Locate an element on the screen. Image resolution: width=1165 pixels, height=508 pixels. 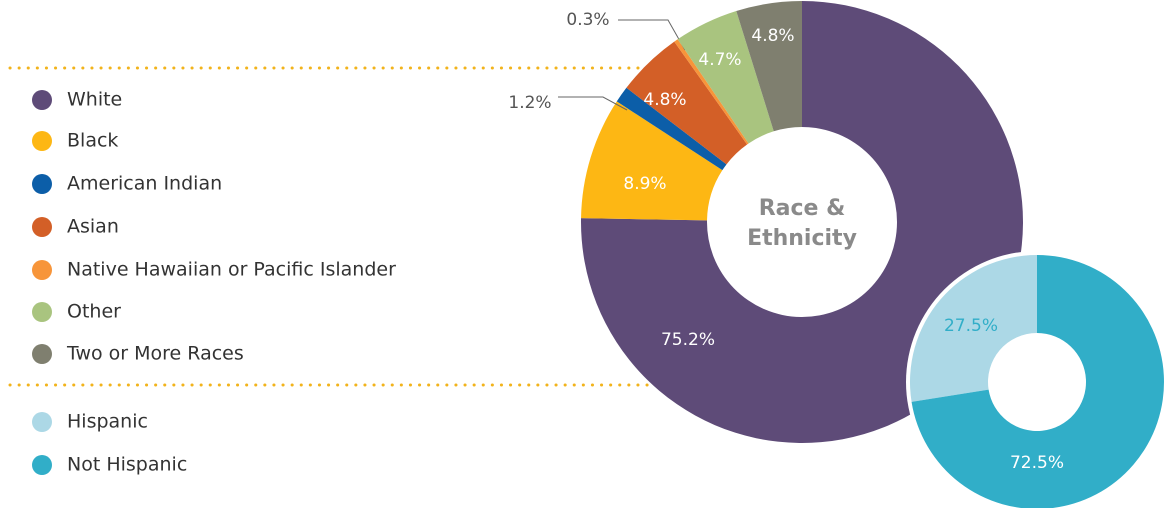
center-title: Race & Ethnicity is located at coordinates (802, 223).